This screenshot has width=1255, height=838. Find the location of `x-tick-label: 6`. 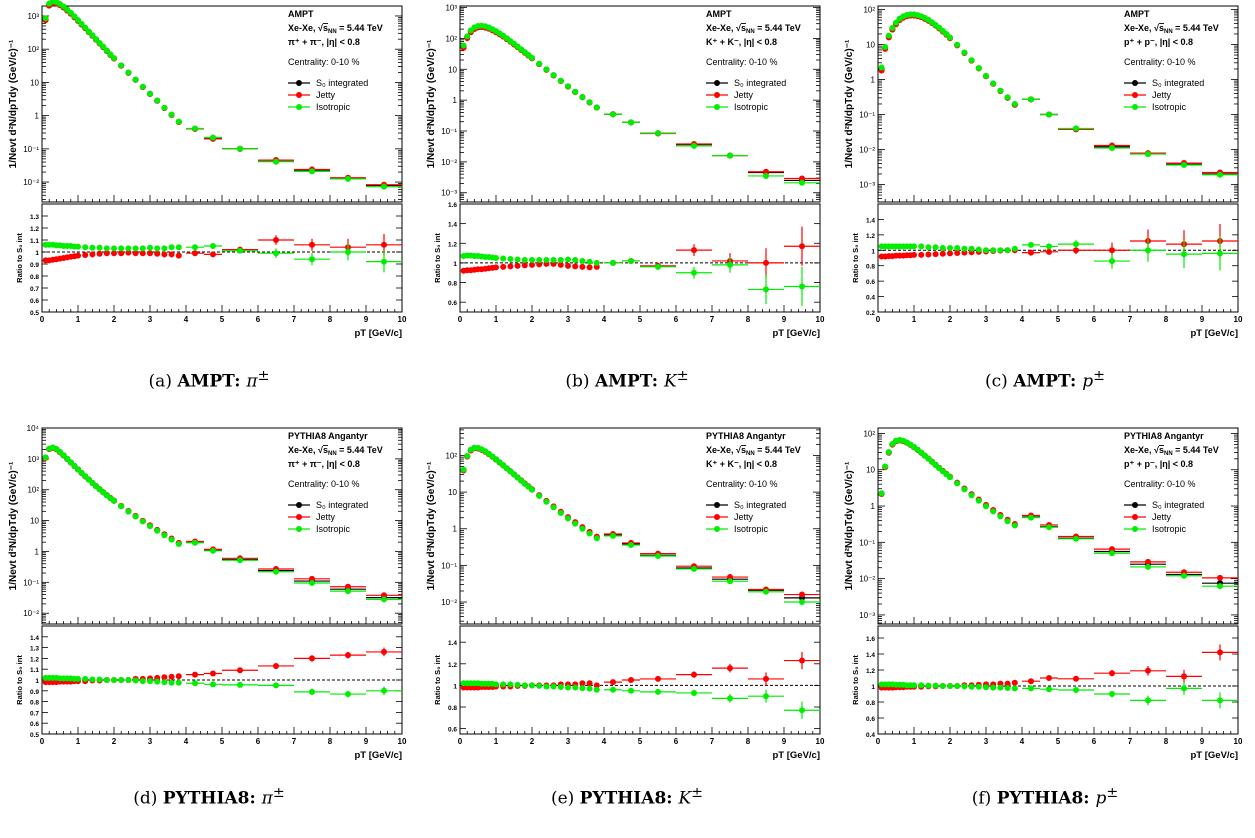

x-tick-label: 6 is located at coordinates (258, 319).